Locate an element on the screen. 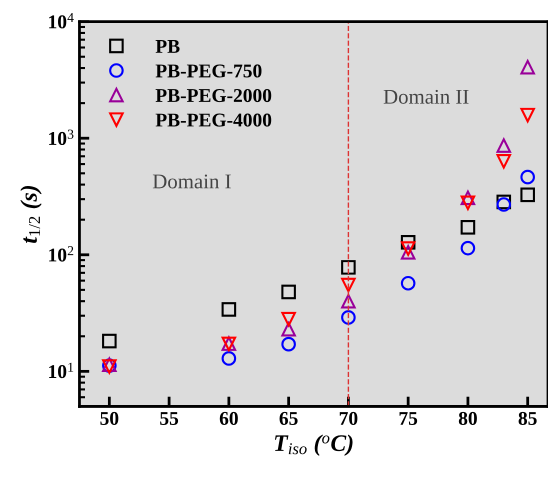 This screenshot has width=548, height=481. x-tick-label: 50 is located at coordinates (109, 418).